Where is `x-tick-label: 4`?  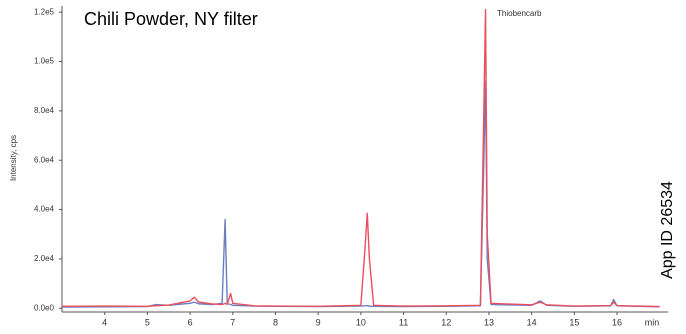
x-tick-label: 4 is located at coordinates (104, 322).